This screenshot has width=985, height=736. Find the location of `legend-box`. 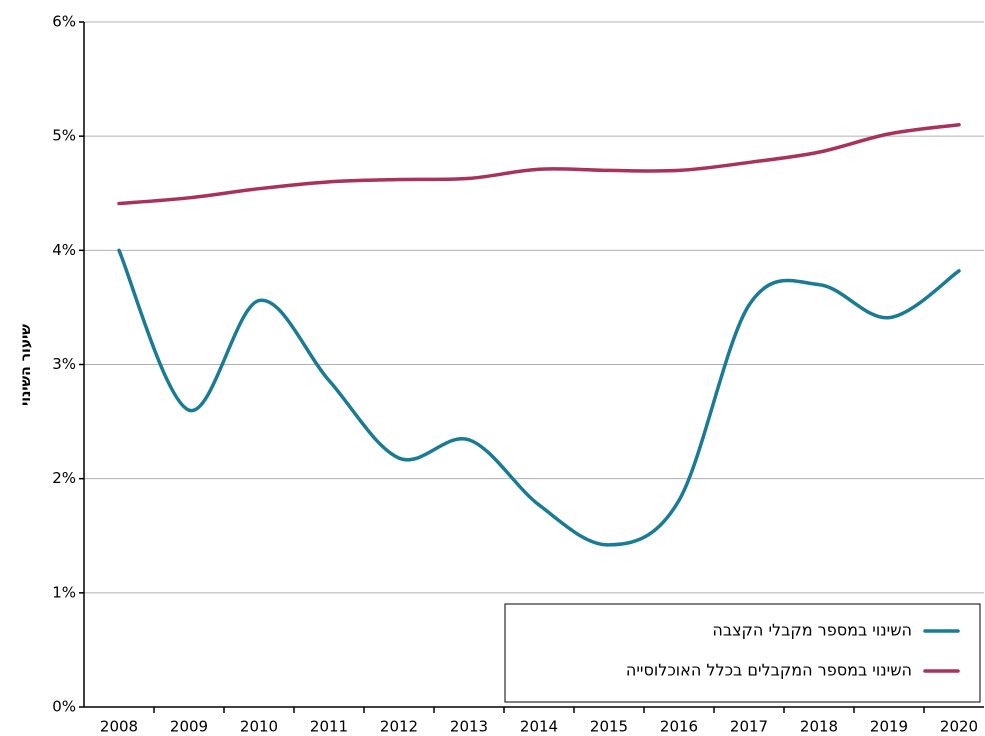

legend-box is located at coordinates (742, 653).